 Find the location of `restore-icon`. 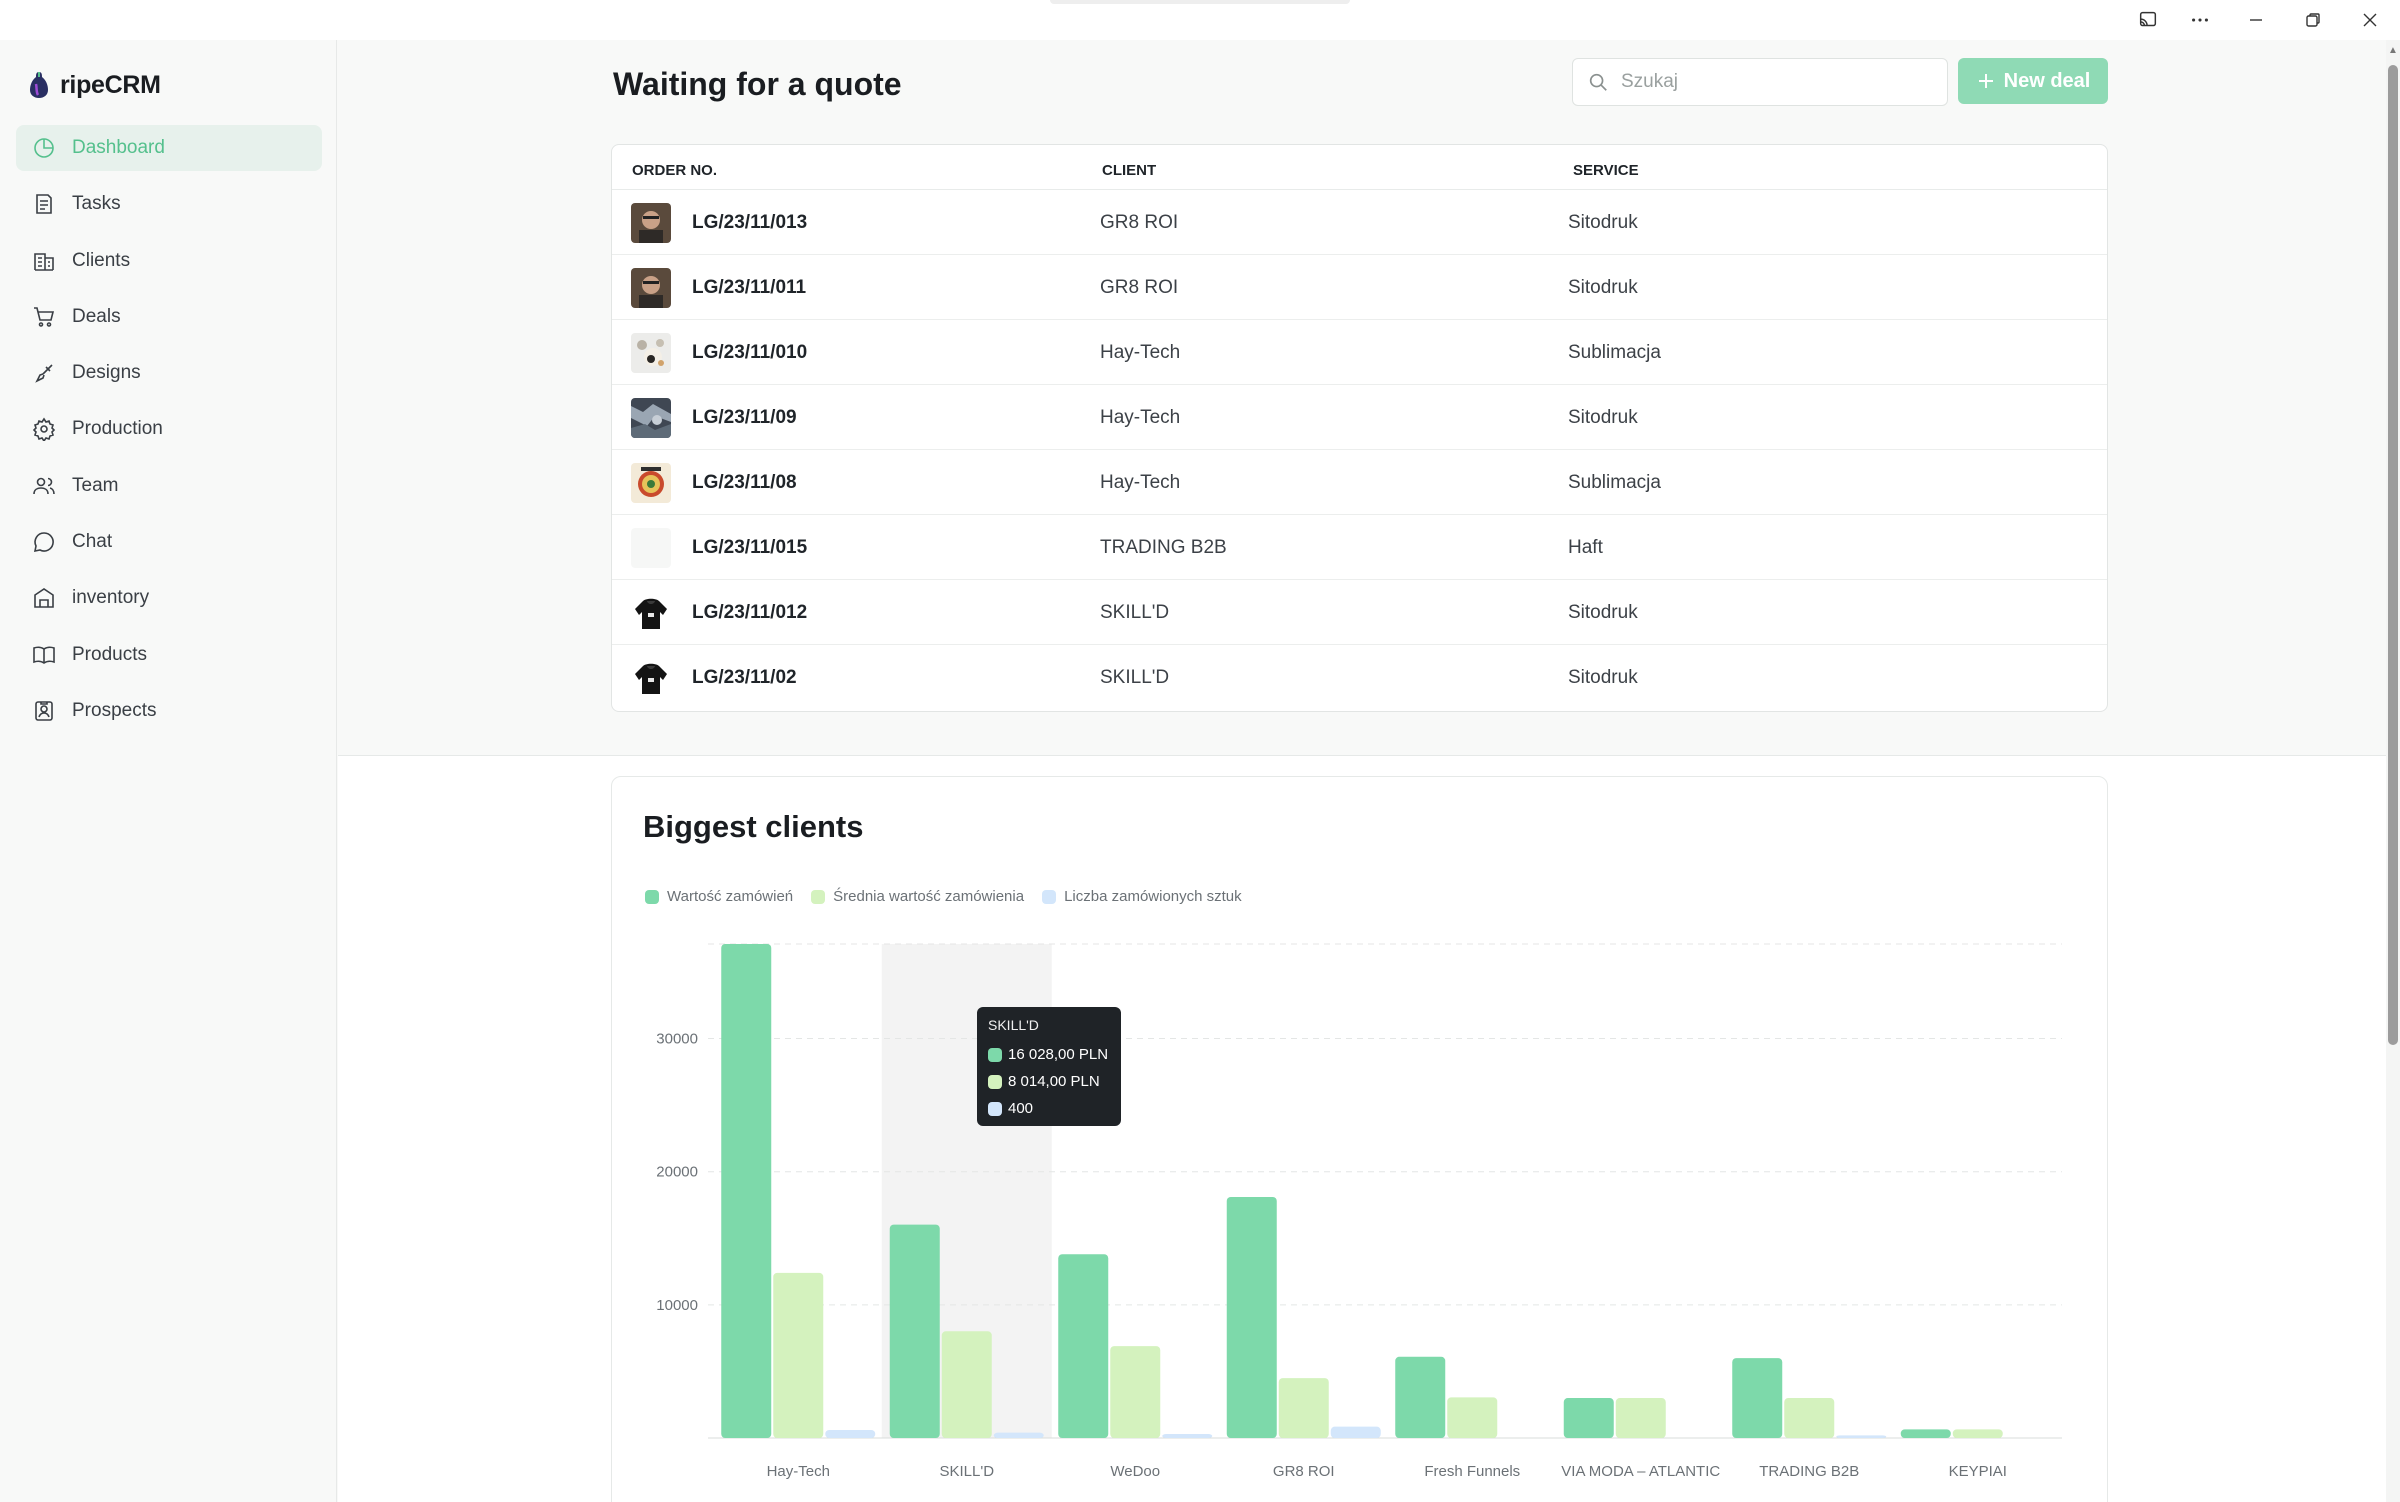

restore-icon is located at coordinates (2313, 20).